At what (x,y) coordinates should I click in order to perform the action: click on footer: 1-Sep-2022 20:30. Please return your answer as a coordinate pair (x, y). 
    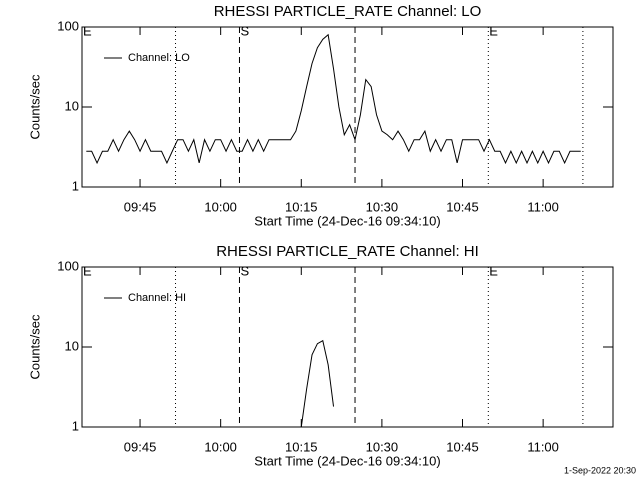
    Looking at the image, I should click on (600, 470).